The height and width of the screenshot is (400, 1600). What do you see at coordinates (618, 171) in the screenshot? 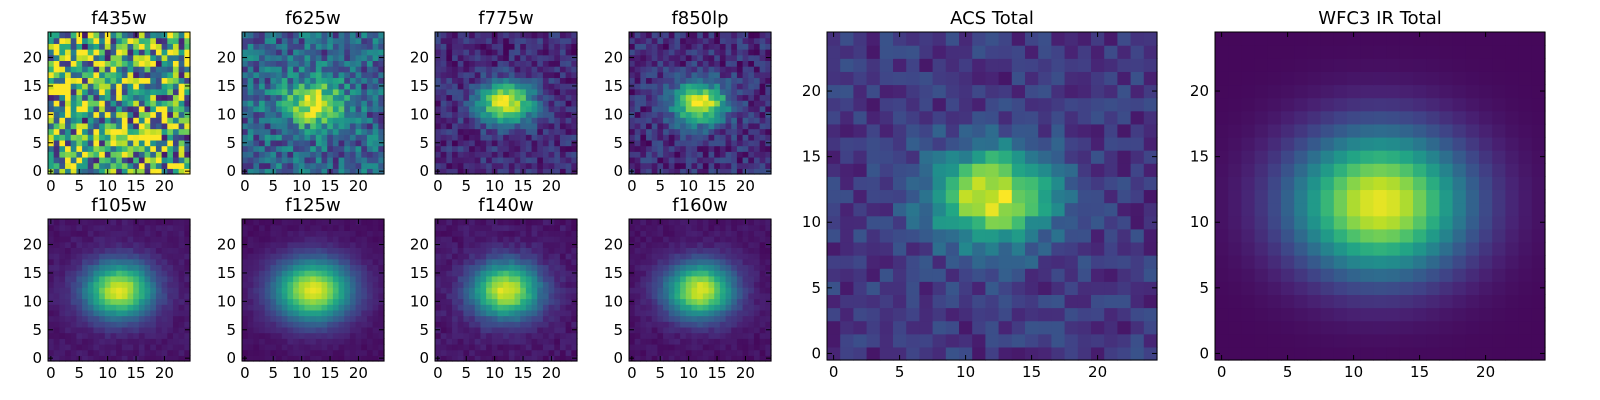
I see `y-tick-label: 0` at bounding box center [618, 171].